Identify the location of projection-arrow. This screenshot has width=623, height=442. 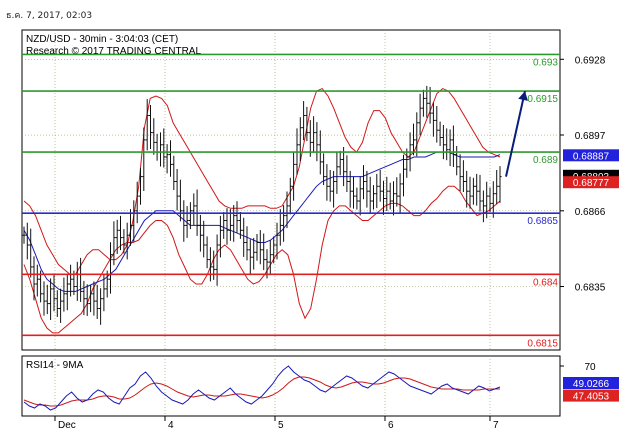
(516, 133).